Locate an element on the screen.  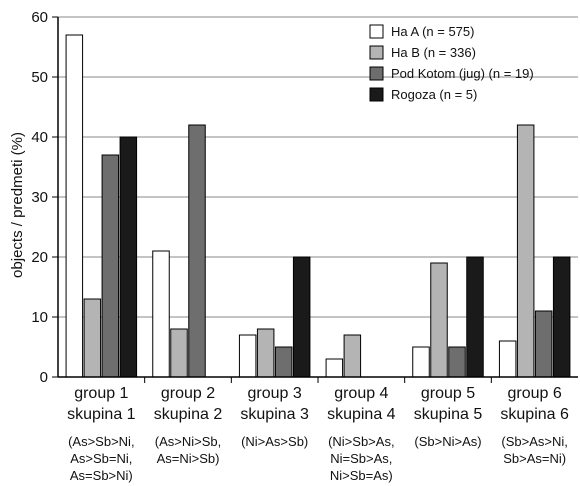
category-note: (Ni>Sb>As, is located at coordinates (361, 441).